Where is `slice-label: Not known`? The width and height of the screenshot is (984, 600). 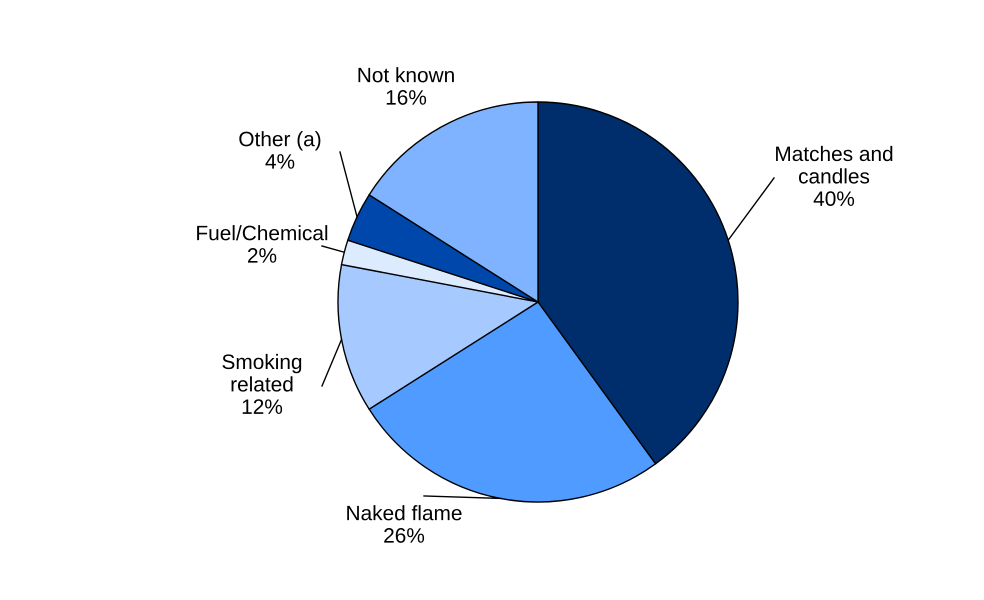 slice-label: Not known is located at coordinates (406, 74).